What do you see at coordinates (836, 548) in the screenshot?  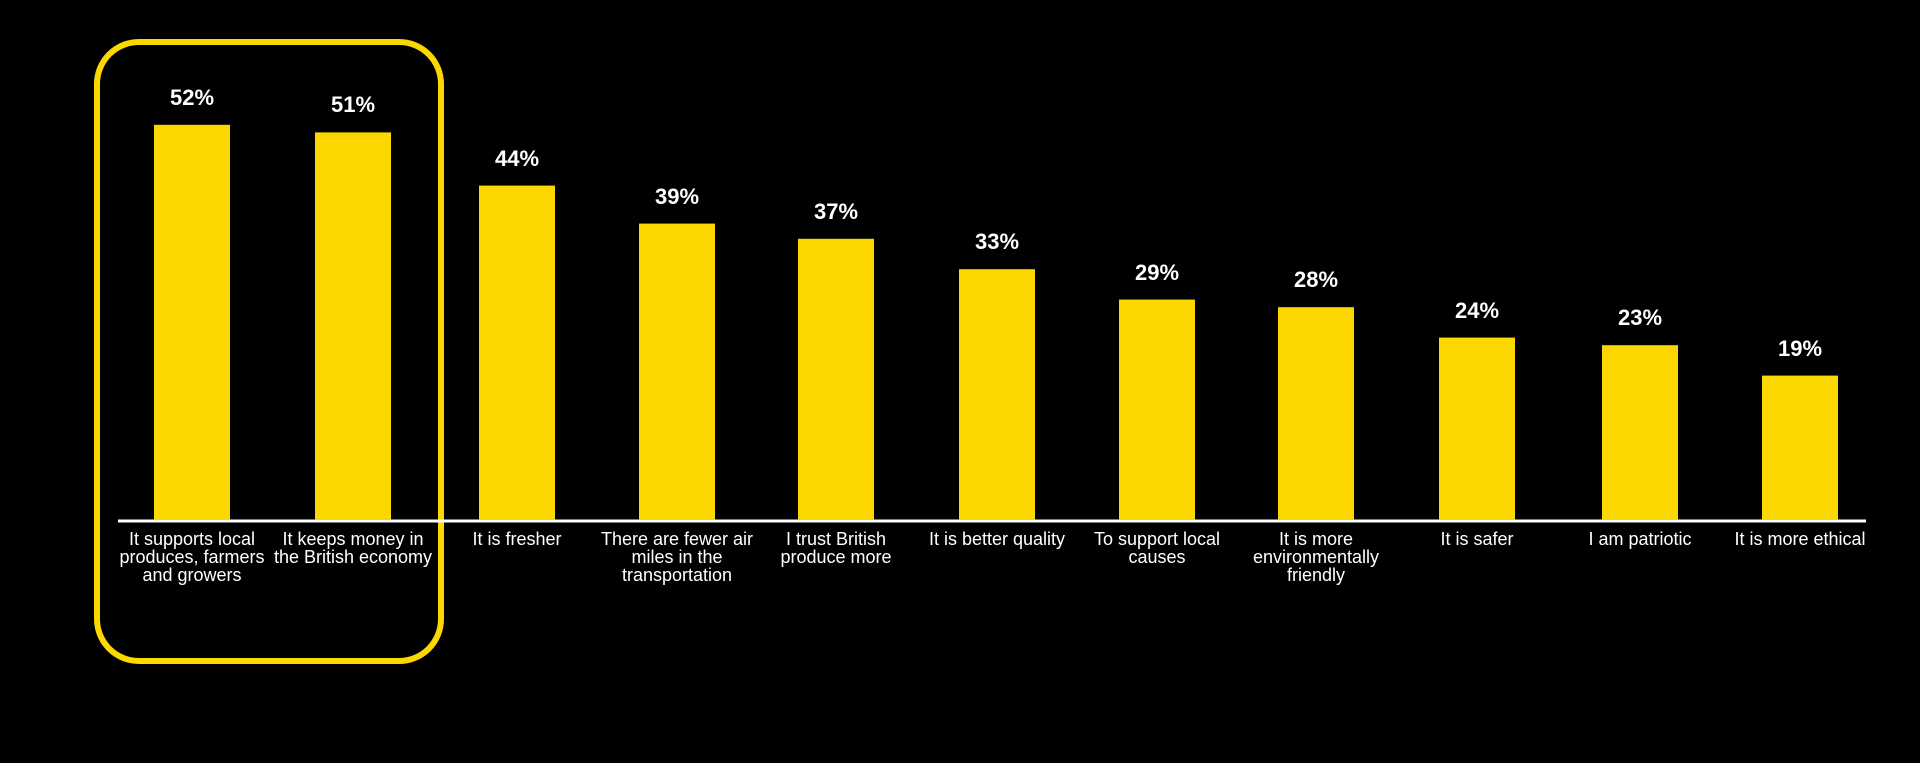 I see `x-tick-label: I trust British produce more` at bounding box center [836, 548].